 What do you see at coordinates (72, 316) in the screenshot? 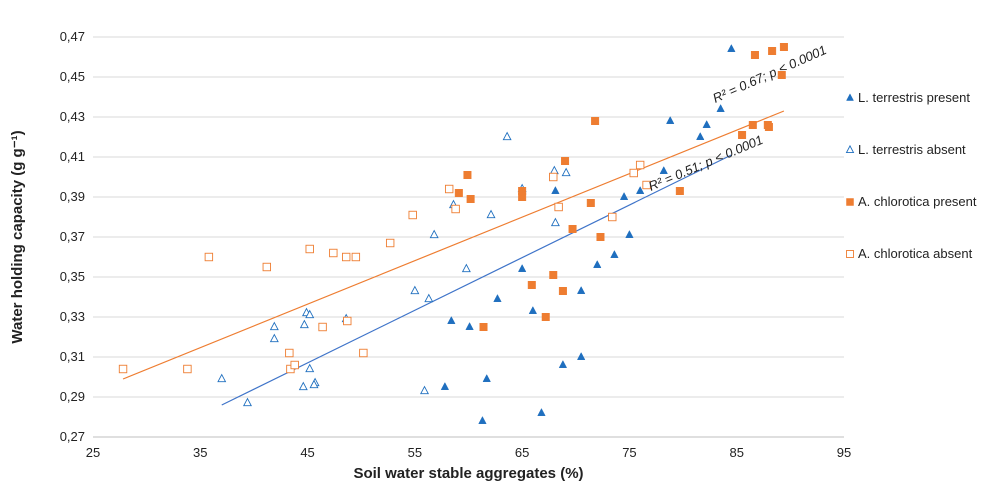
I see `y-tick-label: 0,33` at bounding box center [72, 316].